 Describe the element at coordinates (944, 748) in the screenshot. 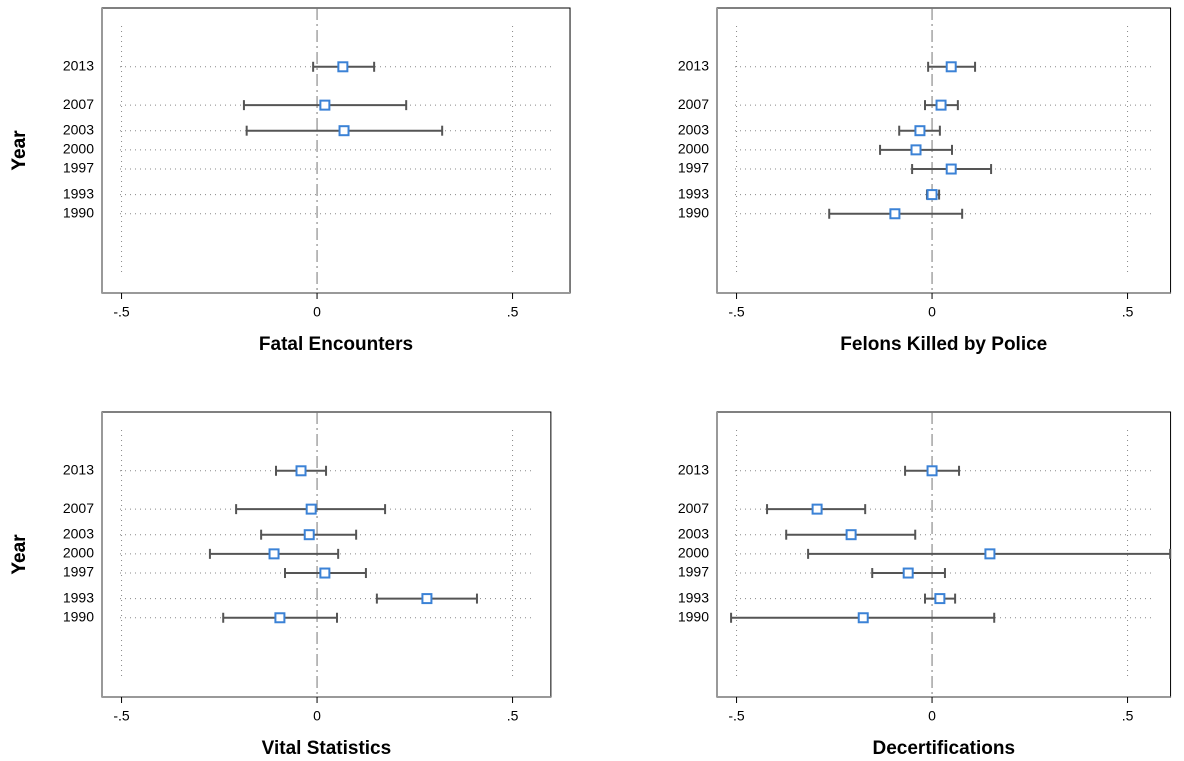

I see `x-axis-label: Decertifications` at that location.